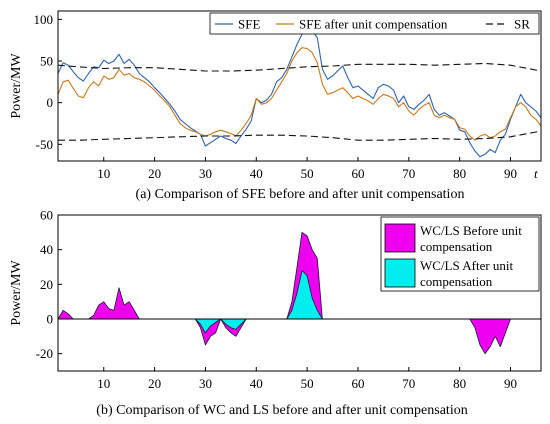  Describe the element at coordinates (44, 144) in the screenshot. I see `panel-a-ytick-label: -50` at that location.